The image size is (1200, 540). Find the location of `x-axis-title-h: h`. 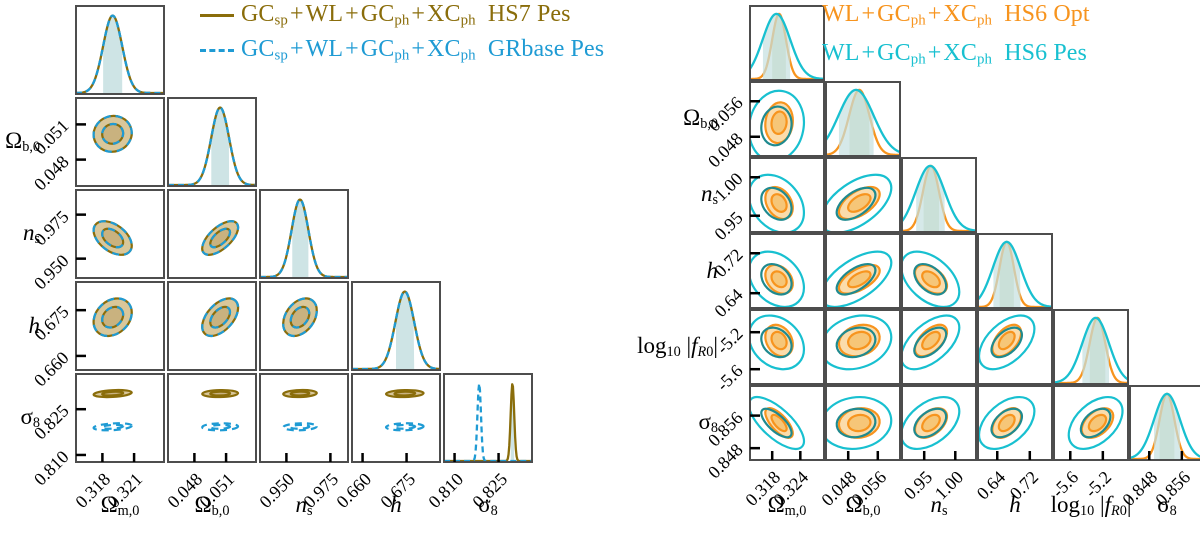

x-axis-title-h: h is located at coordinates (396, 504).